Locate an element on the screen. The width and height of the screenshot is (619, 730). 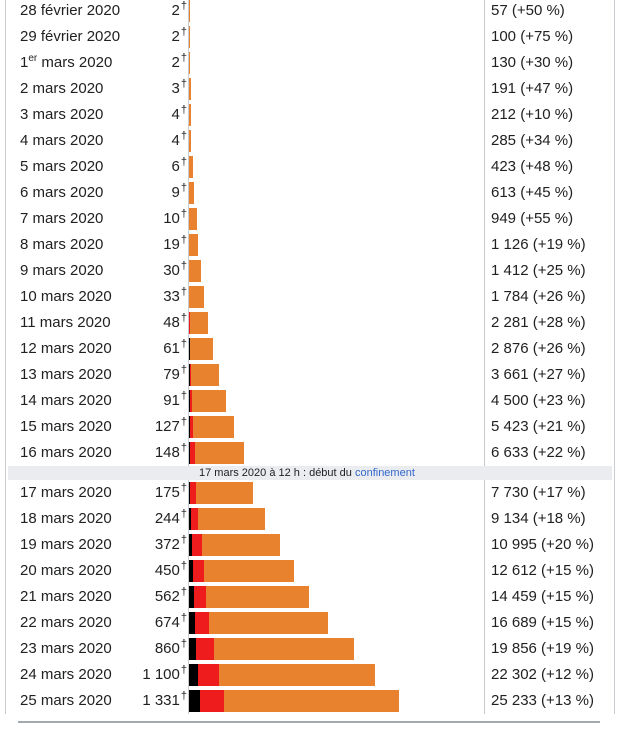
date-label: 17 mars 2020 is located at coordinates (66, 492).